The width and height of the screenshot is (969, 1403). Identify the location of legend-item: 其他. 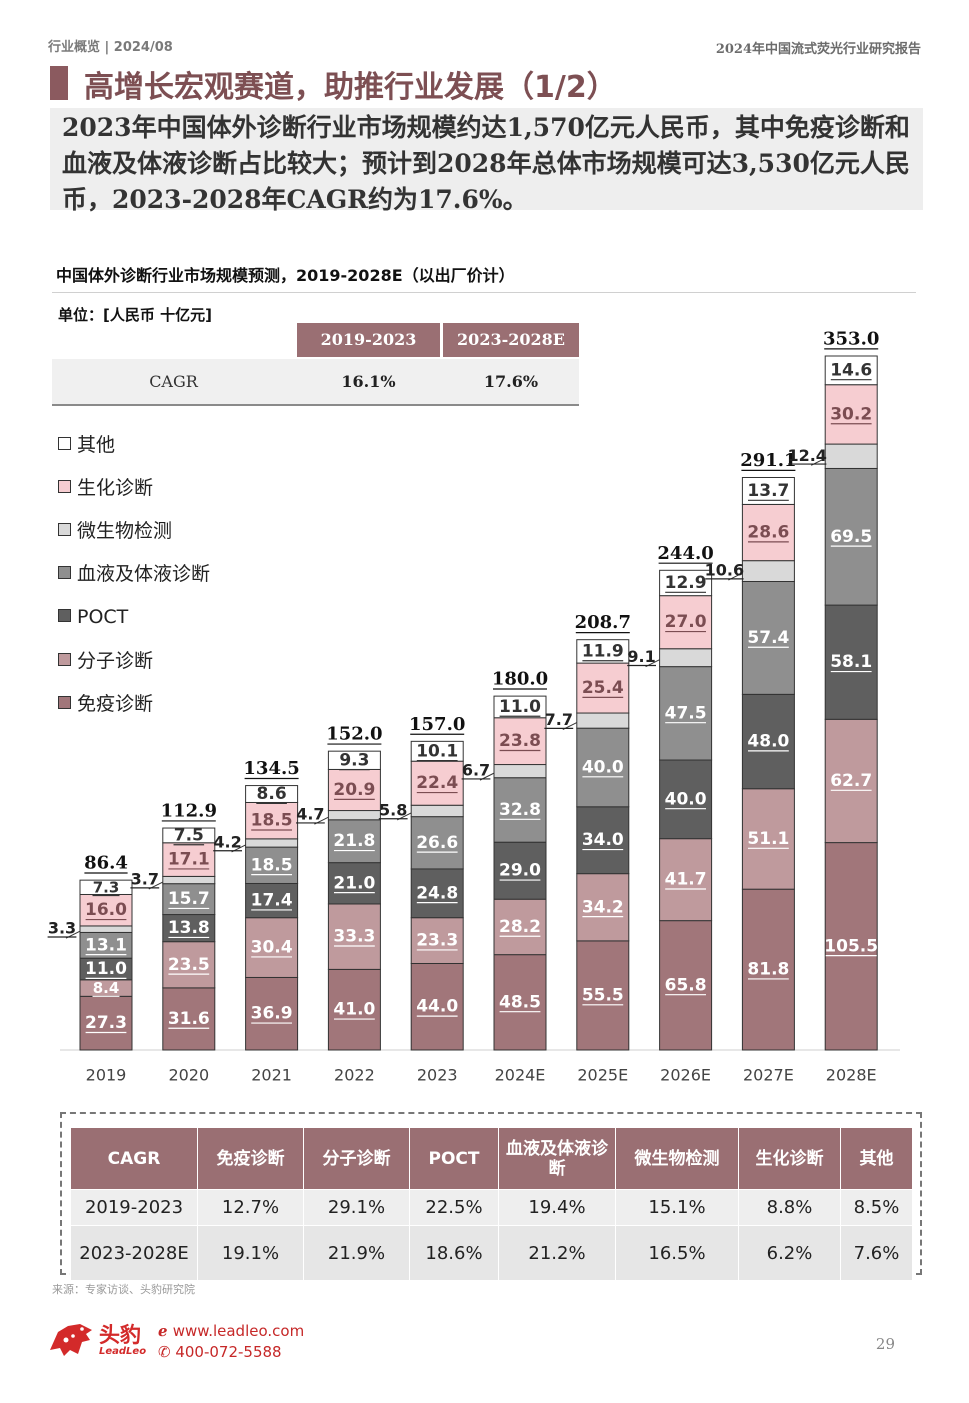
(86, 445).